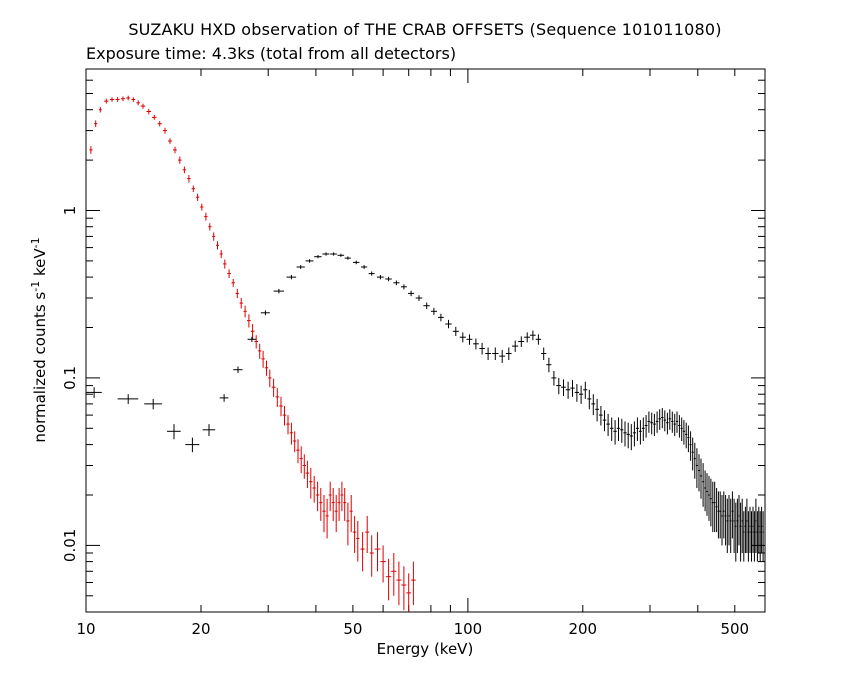 The image size is (850, 680). I want to click on y-tick-label: 1, so click(70, 211).